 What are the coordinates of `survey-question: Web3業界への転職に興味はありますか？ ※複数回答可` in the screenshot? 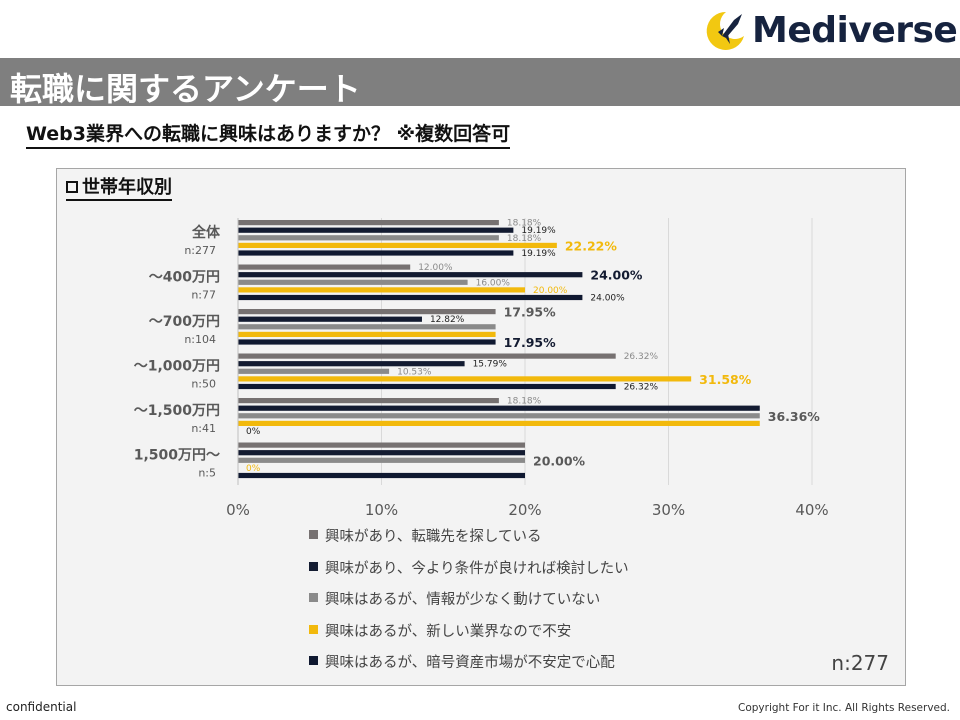 It's located at (268, 134).